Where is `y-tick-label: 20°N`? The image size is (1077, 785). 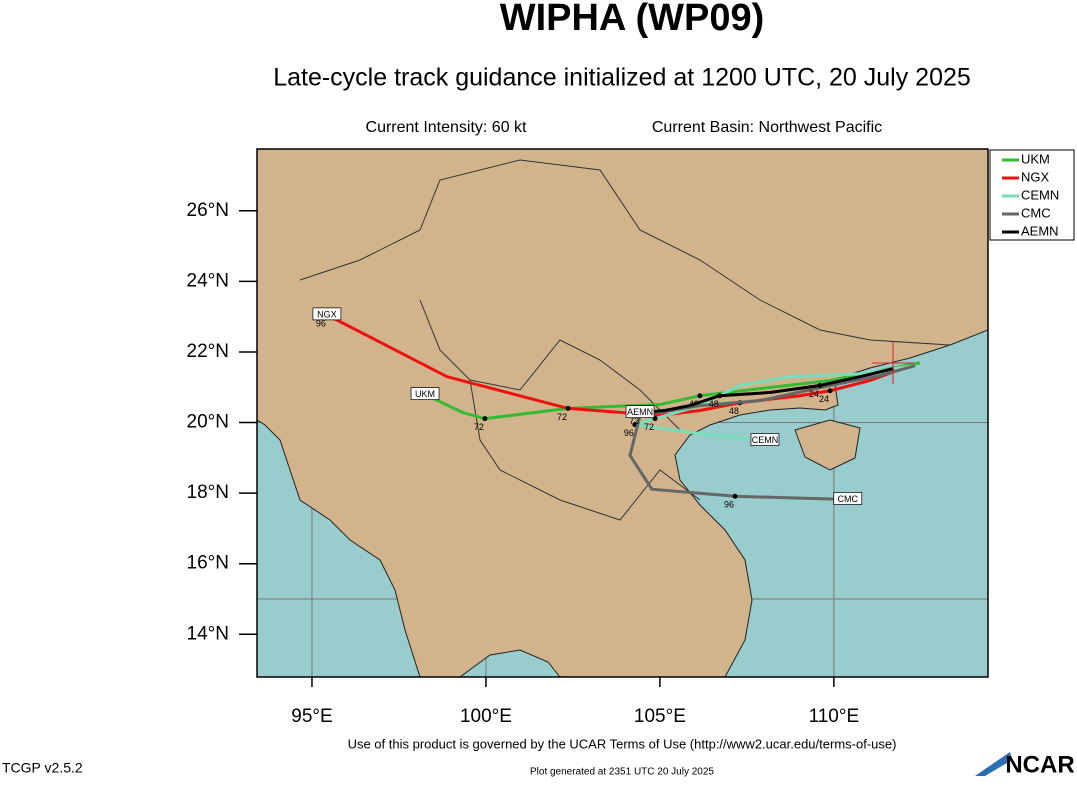 y-tick-label: 20°N is located at coordinates (208, 422).